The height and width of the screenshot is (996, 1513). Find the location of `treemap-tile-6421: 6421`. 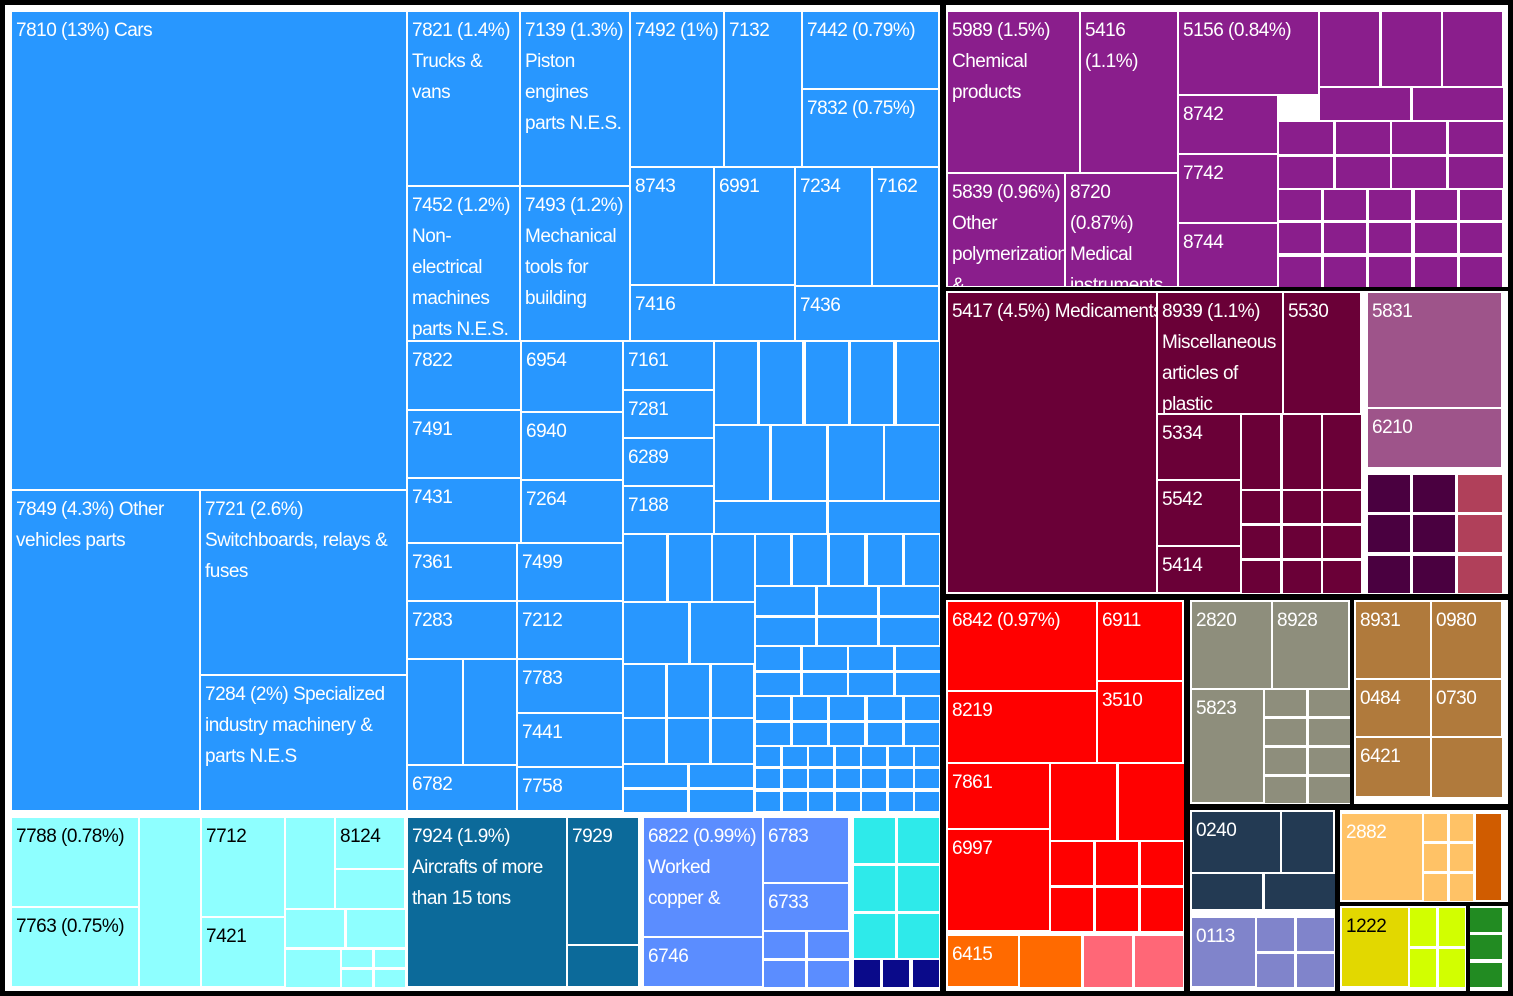

treemap-tile-6421: 6421 is located at coordinates (1393, 767).